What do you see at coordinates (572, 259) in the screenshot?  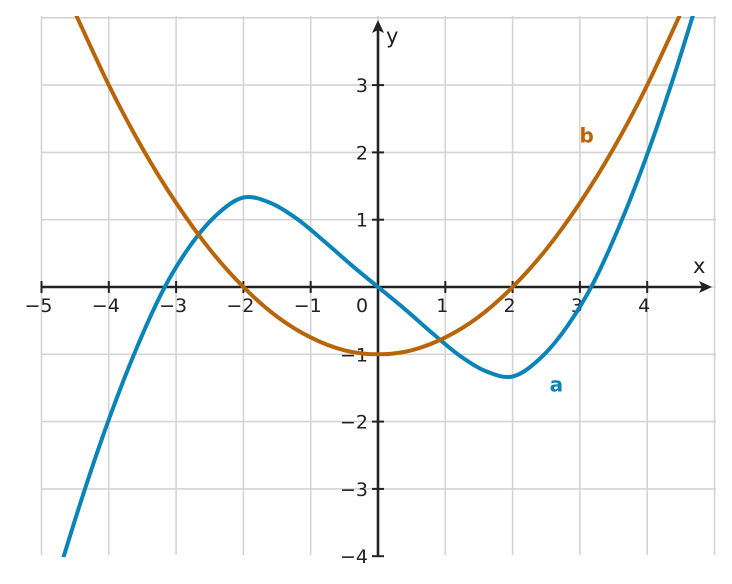 I see `curve-labels: ab` at bounding box center [572, 259].